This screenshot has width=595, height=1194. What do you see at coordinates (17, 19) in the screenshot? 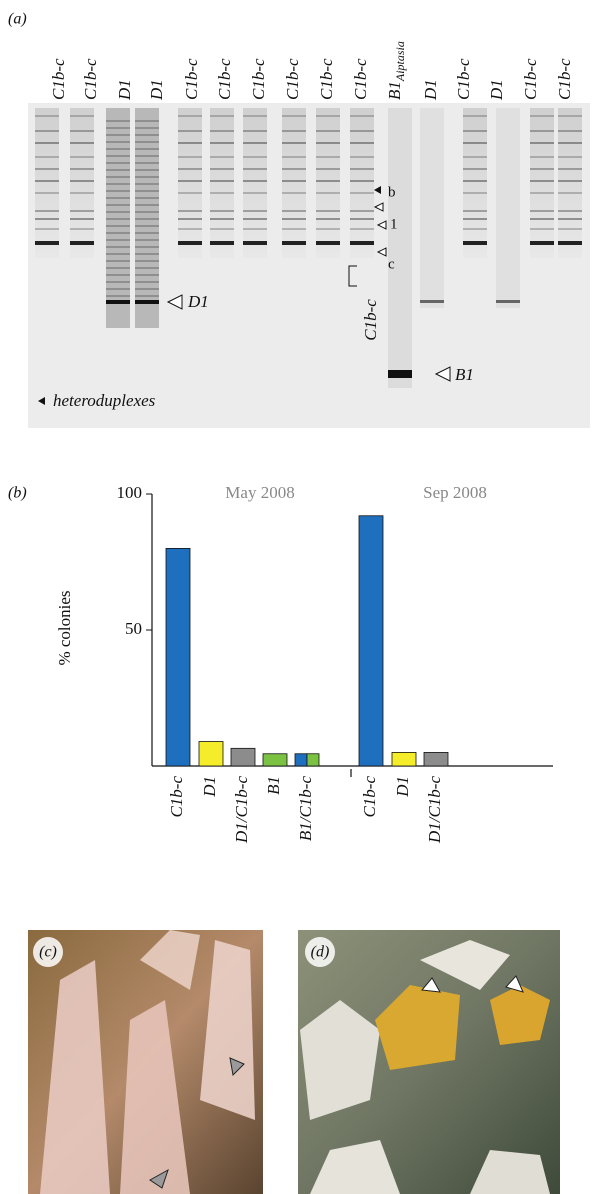
I see `panel-label: (a)` at bounding box center [17, 19].